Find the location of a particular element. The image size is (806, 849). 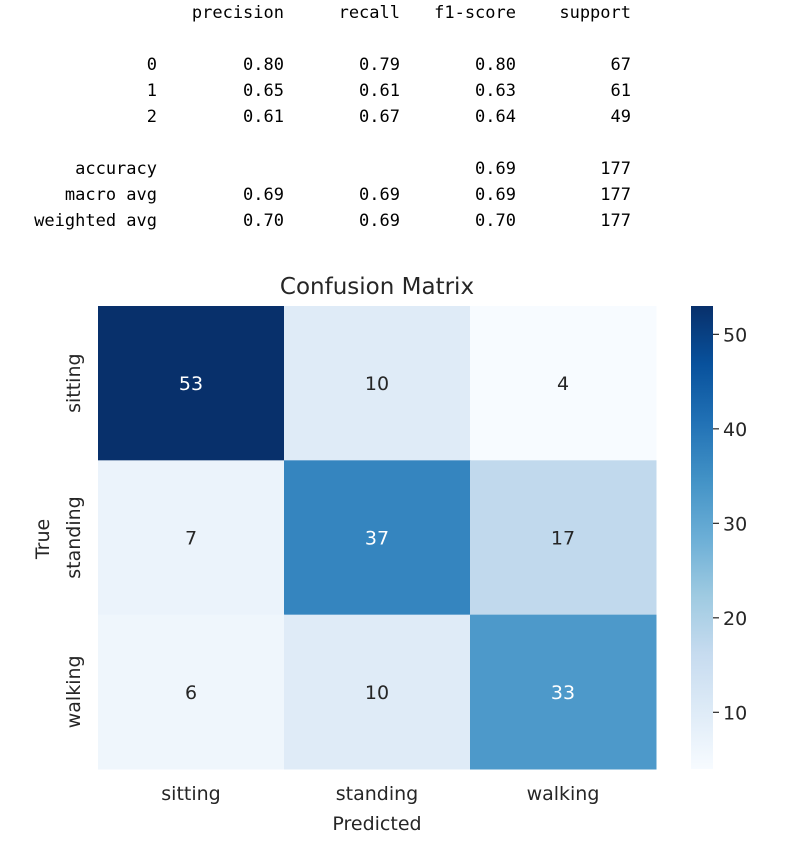

colorbar-tick-label: 30 is located at coordinates (735, 524).